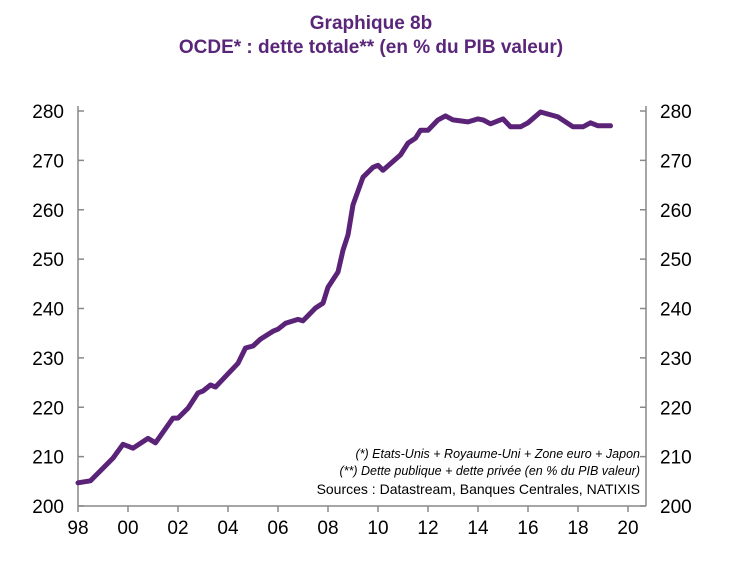 The image size is (742, 562). I want to click on x-tick-label: 04, so click(228, 528).